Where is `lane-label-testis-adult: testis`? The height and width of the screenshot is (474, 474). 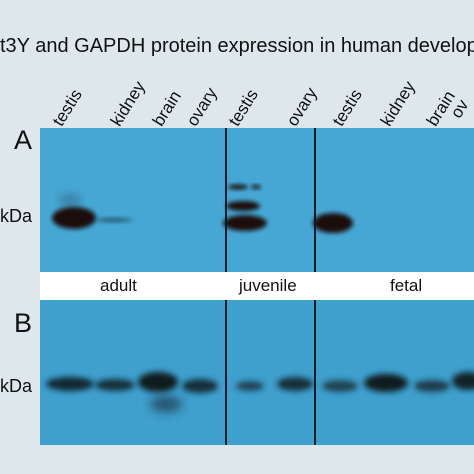 lane-label-testis-adult: testis is located at coordinates (67, 107).